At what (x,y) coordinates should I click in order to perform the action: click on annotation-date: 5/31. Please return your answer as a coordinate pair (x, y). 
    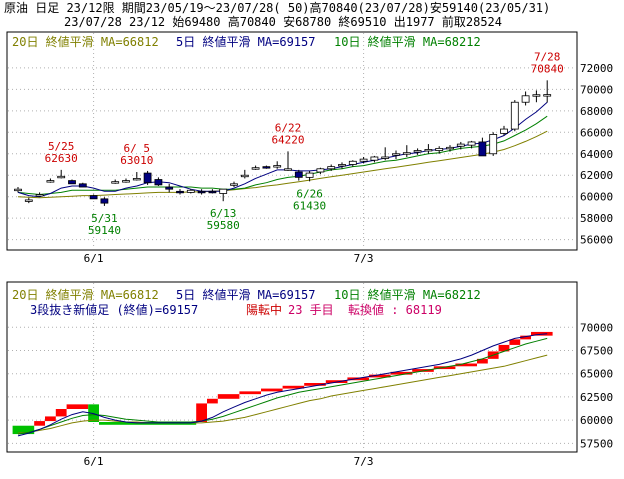
    Looking at the image, I should click on (104, 218).